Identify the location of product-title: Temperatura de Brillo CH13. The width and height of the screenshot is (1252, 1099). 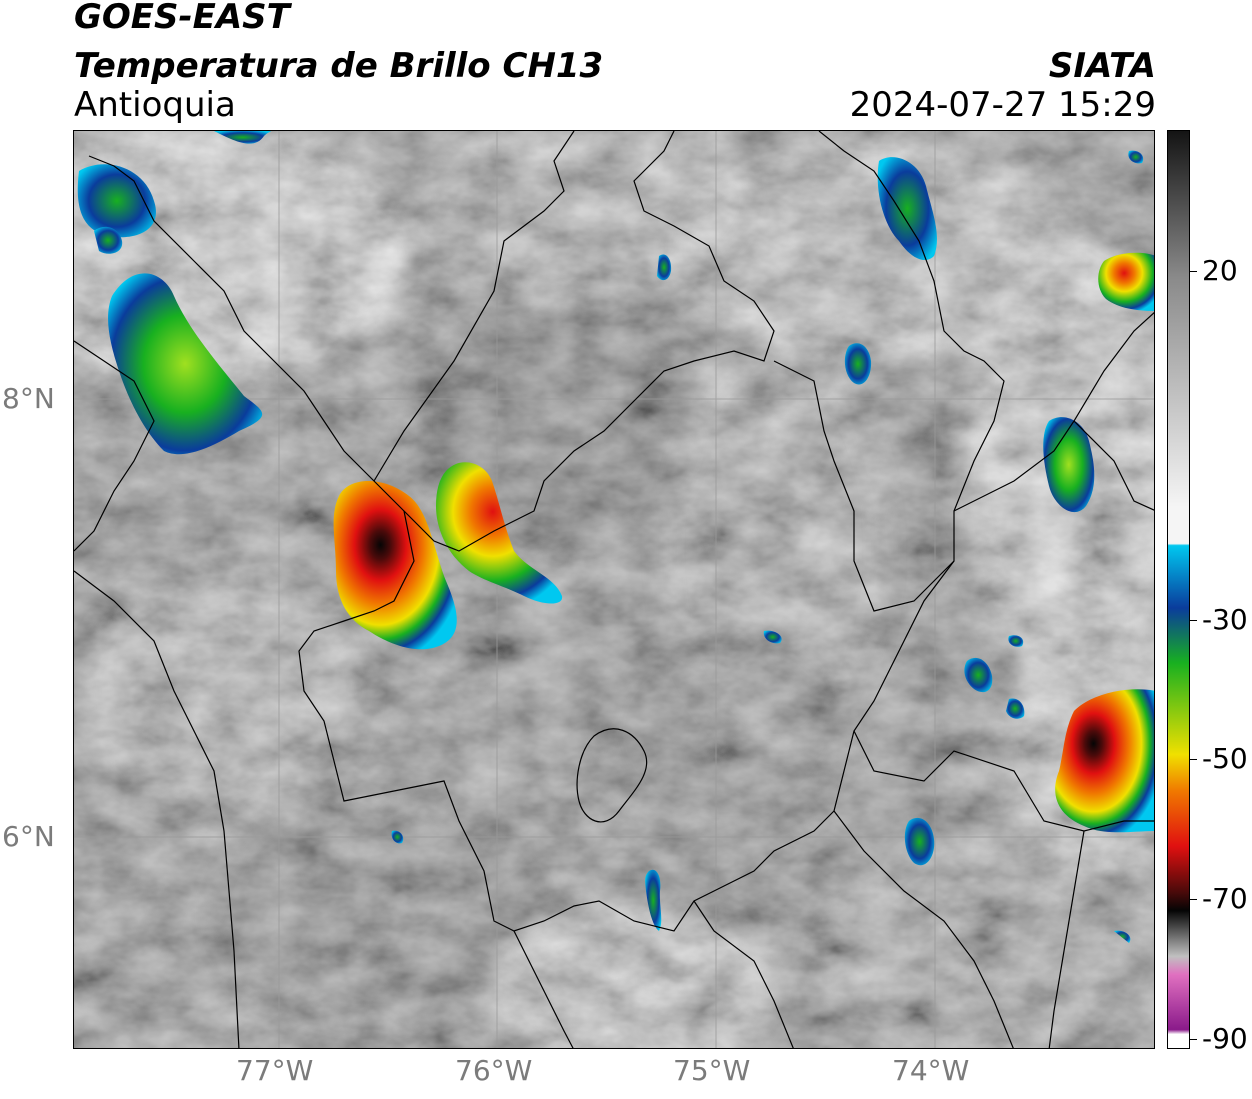
(339, 66).